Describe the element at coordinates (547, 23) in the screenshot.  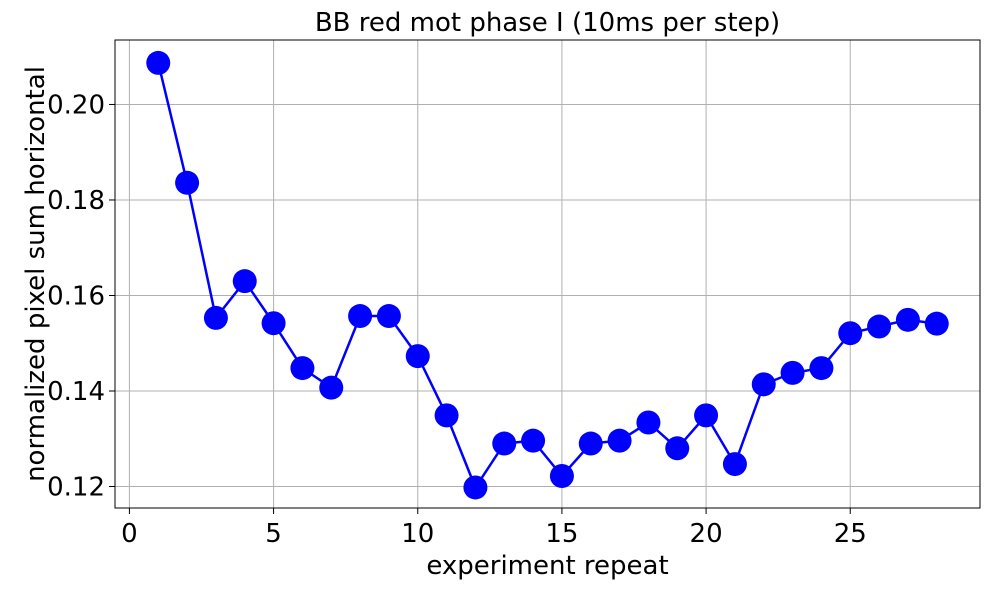
I see `chart-title: BB red mot phase I (10ms per step)` at that location.